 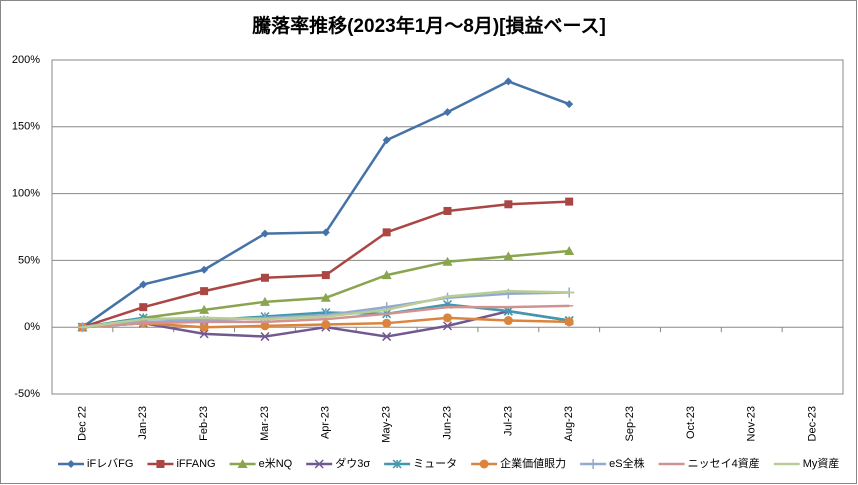 I want to click on legend-label: ダウ3σ, so click(x=352, y=463).